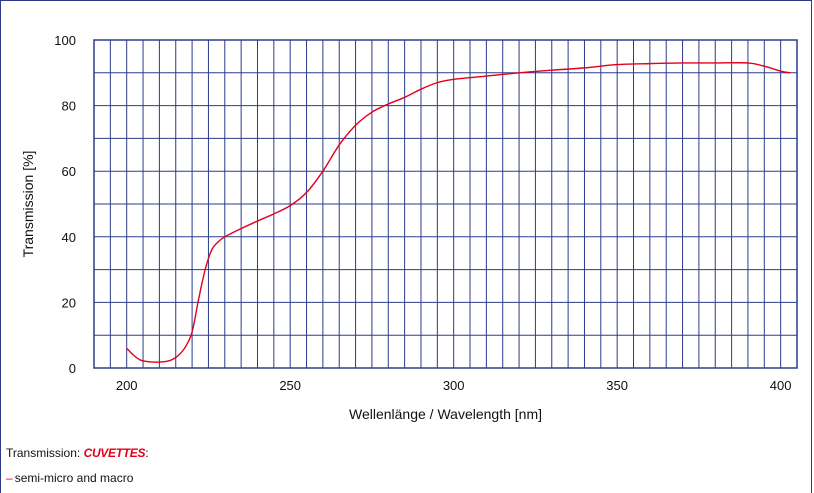  What do you see at coordinates (114, 453) in the screenshot?
I see `caption-brand: CUVETTES` at bounding box center [114, 453].